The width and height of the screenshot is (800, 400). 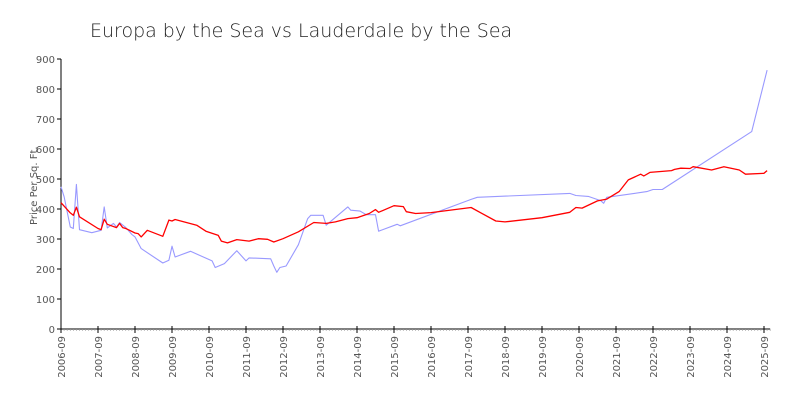 What do you see at coordinates (247, 357) in the screenshot?
I see `x-tick-label: 2011-09` at bounding box center [247, 357].